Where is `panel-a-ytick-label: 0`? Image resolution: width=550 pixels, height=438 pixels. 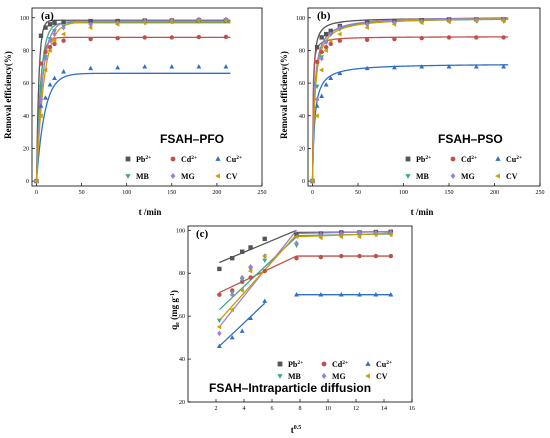
panel-a-ytick-label: 0 is located at coordinates (27, 182).